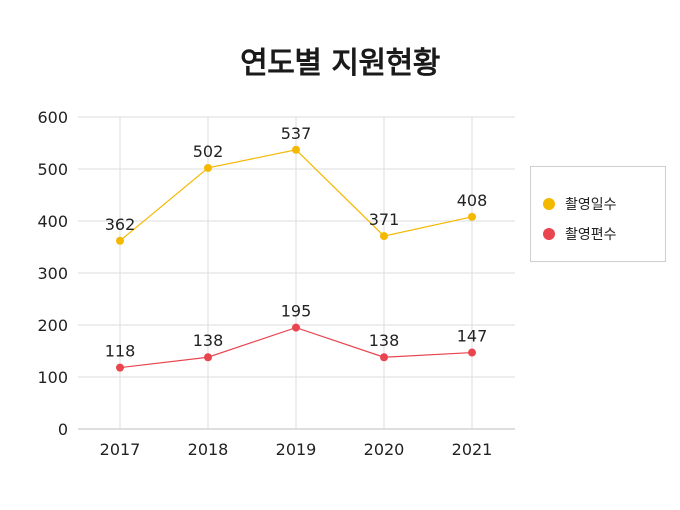 The image size is (680, 510). Describe the element at coordinates (208, 449) in the screenshot. I see `x-tick-label: 2018` at that location.